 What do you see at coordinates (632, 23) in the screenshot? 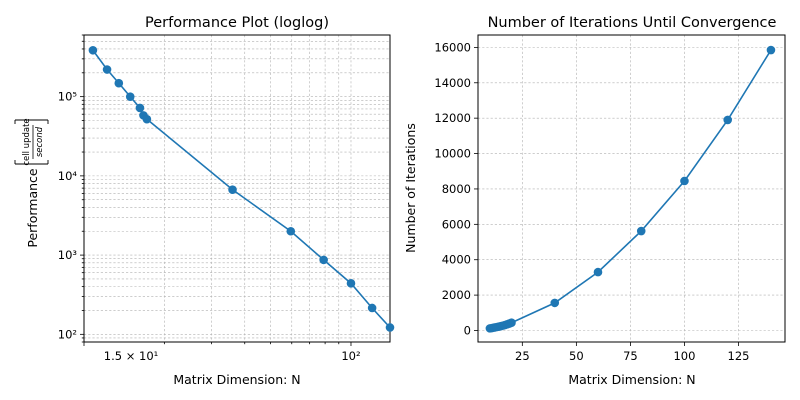
I see `iterations-plot-title: Number of Iterations Until Convergence` at bounding box center [632, 23].